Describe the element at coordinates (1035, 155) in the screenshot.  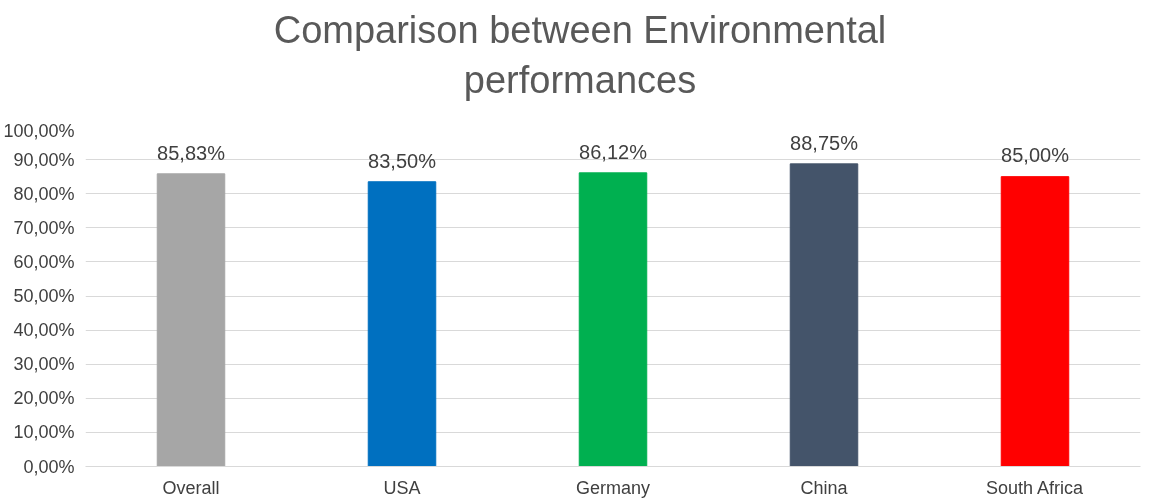
I see `data-label: 85,00%` at that location.